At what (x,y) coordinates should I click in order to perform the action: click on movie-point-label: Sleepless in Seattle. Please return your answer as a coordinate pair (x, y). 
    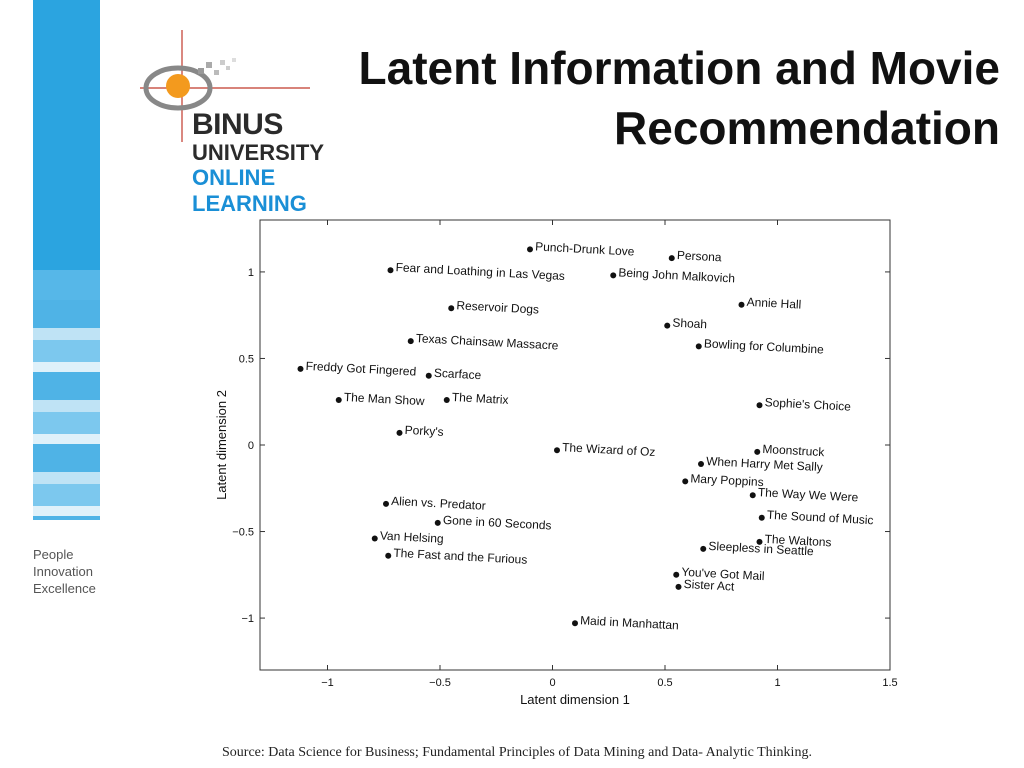
    Looking at the image, I should click on (761, 549).